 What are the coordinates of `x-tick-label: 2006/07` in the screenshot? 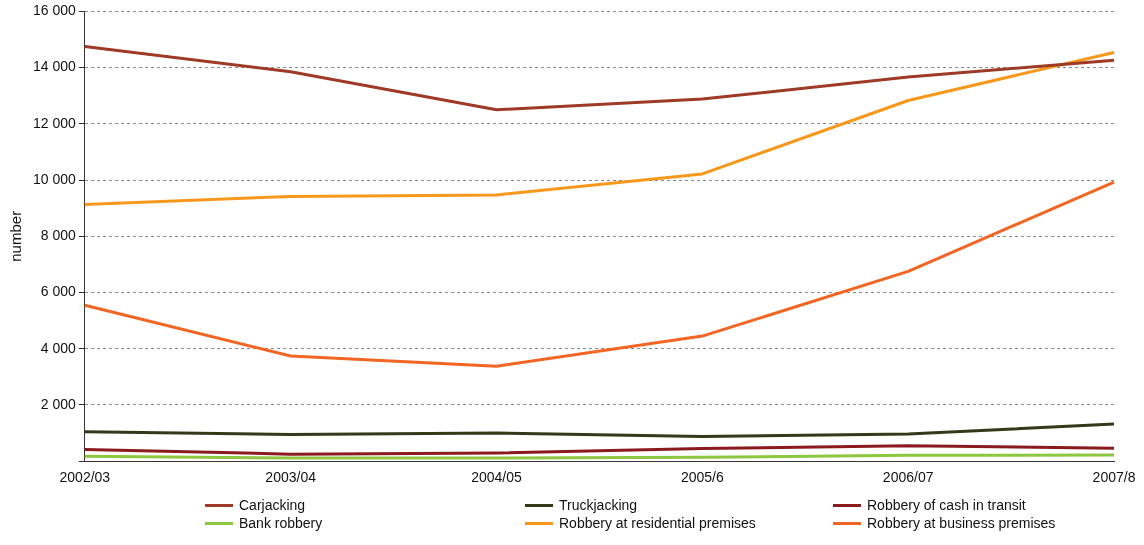 It's located at (908, 477).